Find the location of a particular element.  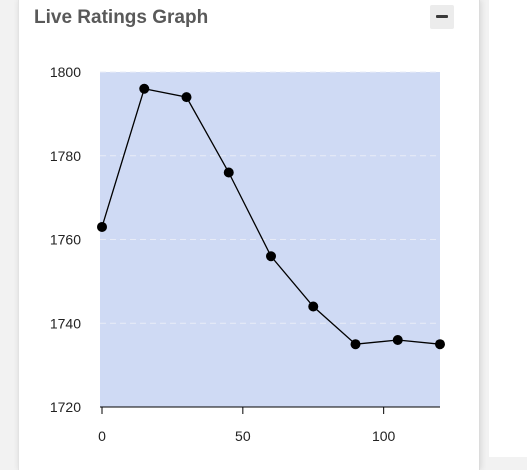

minus-icon is located at coordinates (442, 16).